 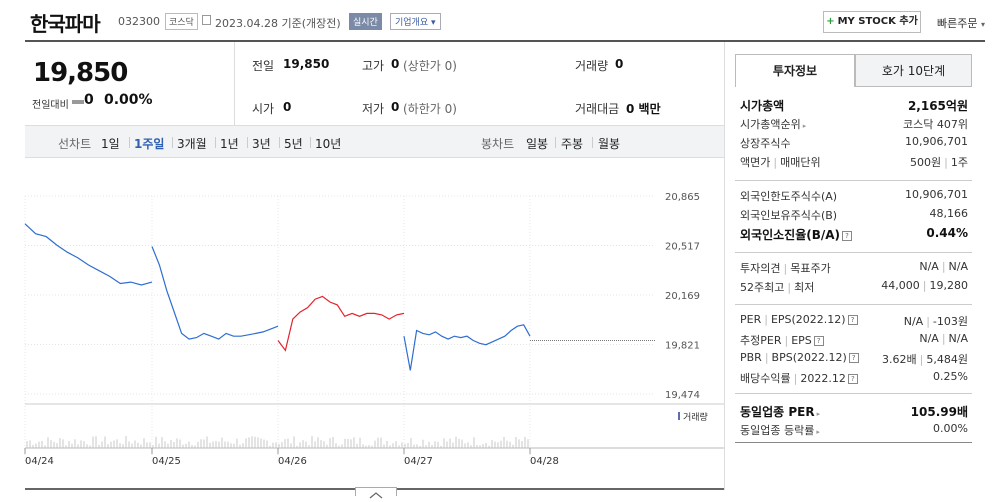 What do you see at coordinates (181, 21) in the screenshot?
I see `market-badge: 코스닥` at bounding box center [181, 21].